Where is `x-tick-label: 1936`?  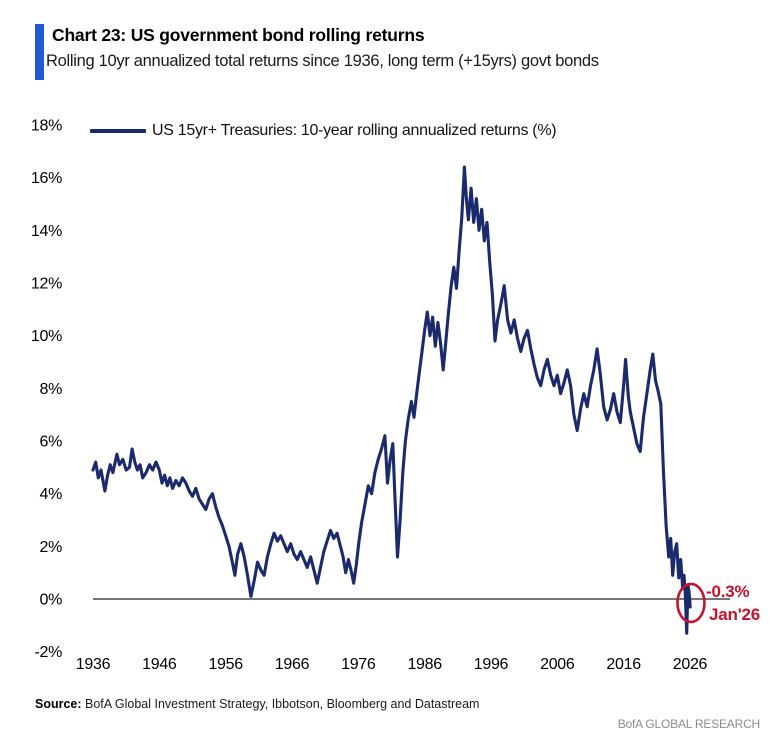 x-tick-label: 1936 is located at coordinates (93, 664).